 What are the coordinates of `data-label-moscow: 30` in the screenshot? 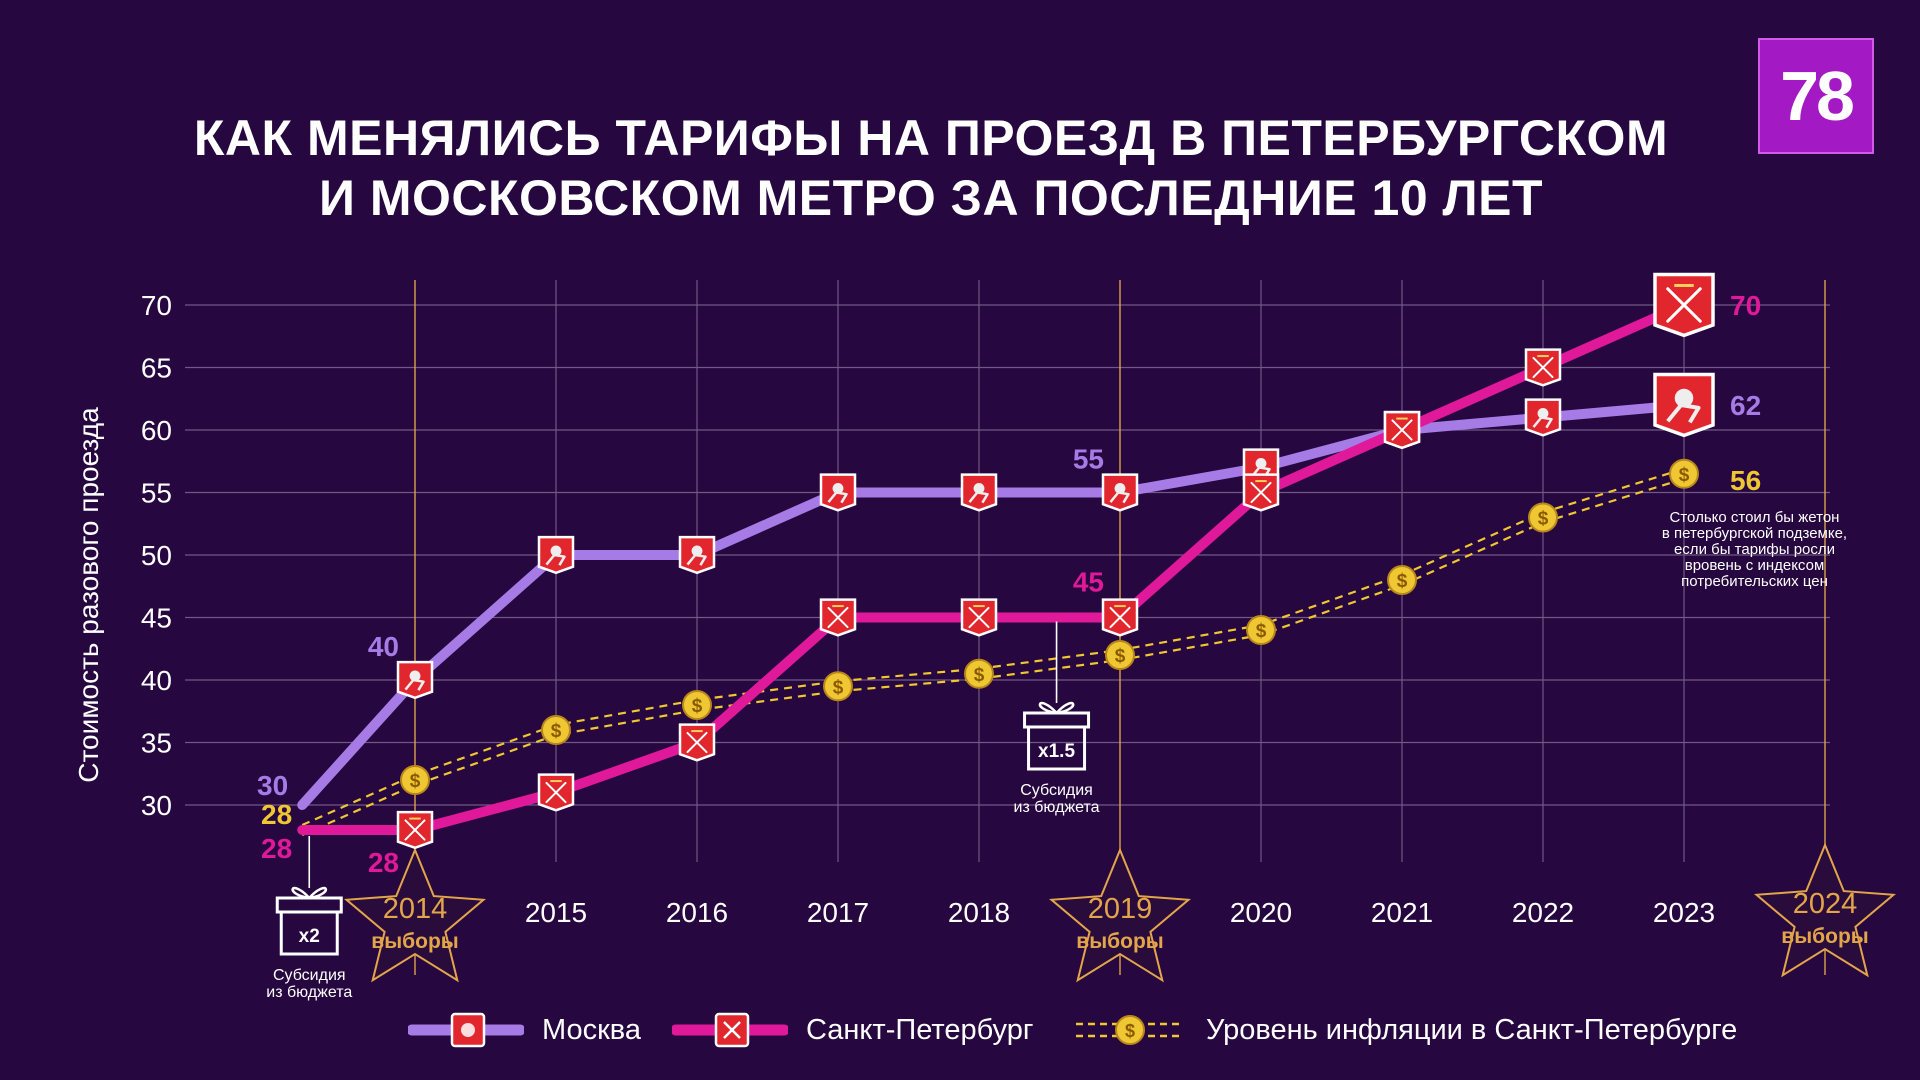 It's located at (272, 785).